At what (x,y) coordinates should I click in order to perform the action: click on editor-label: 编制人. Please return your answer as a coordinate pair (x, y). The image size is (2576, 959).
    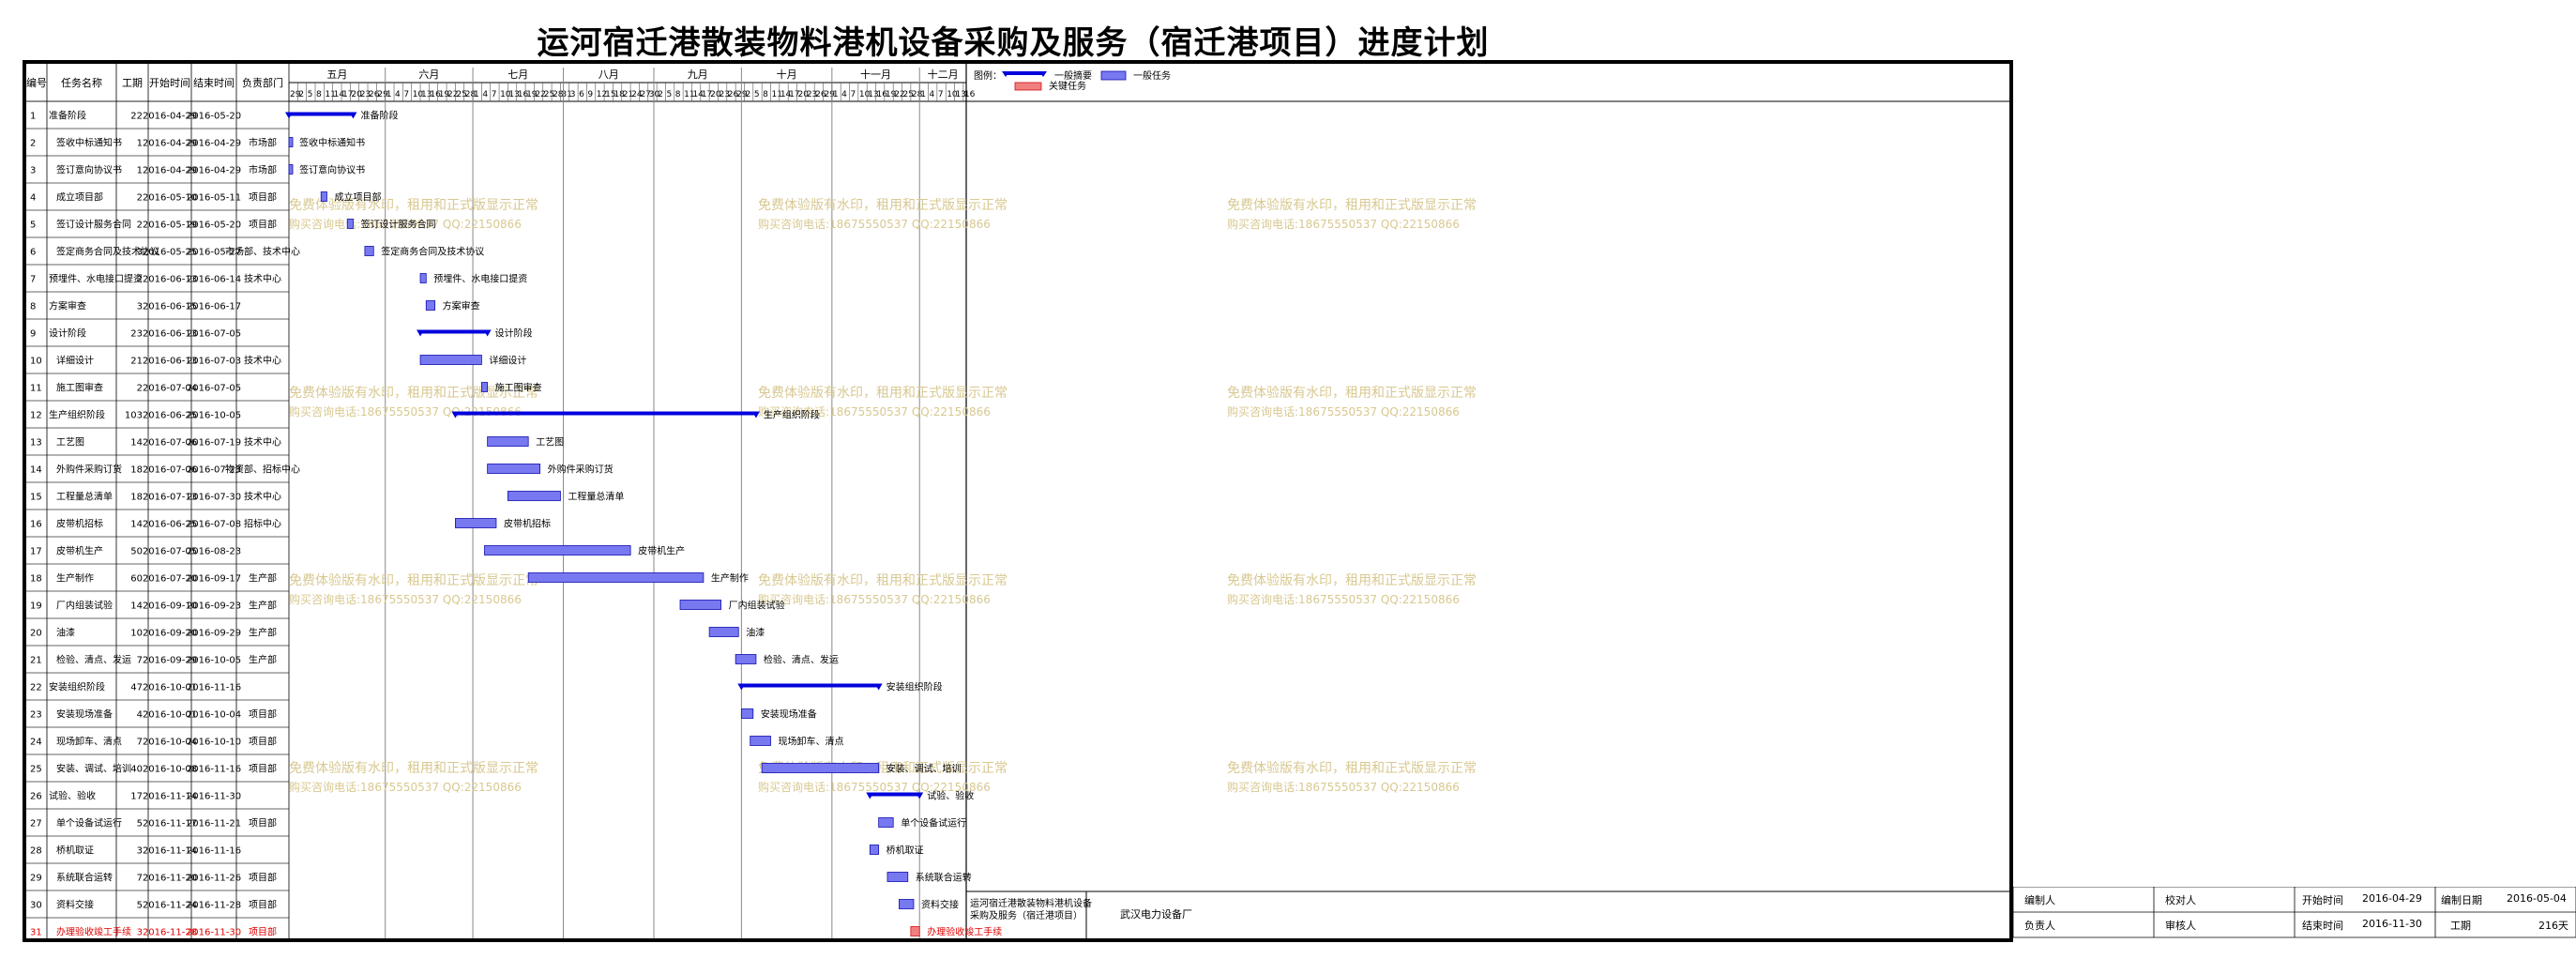
    Looking at the image, I should click on (2039, 900).